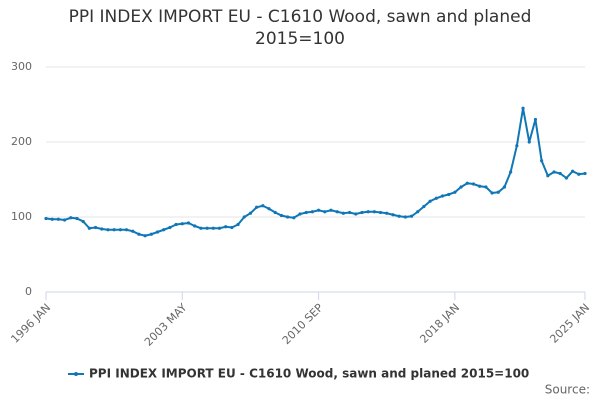 This screenshot has height=400, width=600. Describe the element at coordinates (439, 323) in the screenshot. I see `x-tick-label: 2018 JAN` at that location.